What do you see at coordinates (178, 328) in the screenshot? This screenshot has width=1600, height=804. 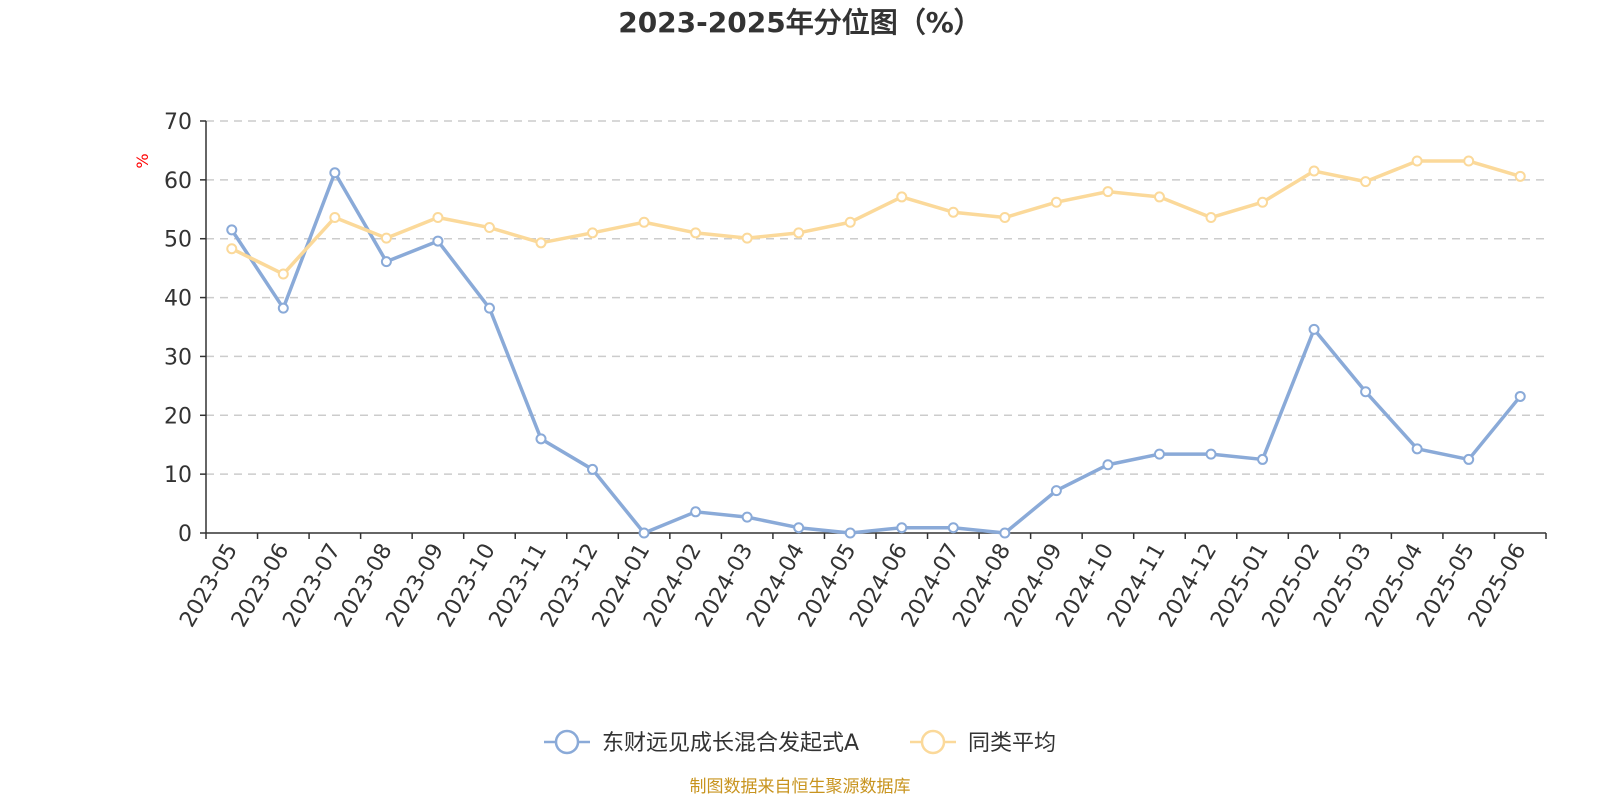 I see `y-tick-labels: 0 10 20 30 40 50 60 70` at bounding box center [178, 328].